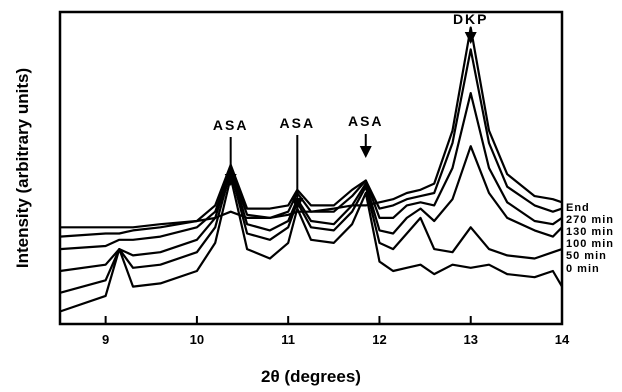 Image resolution: width=622 pixels, height=392 pixels. What do you see at coordinates (470, 339) in the screenshot?
I see `x-tick-label: 13` at bounding box center [470, 339].